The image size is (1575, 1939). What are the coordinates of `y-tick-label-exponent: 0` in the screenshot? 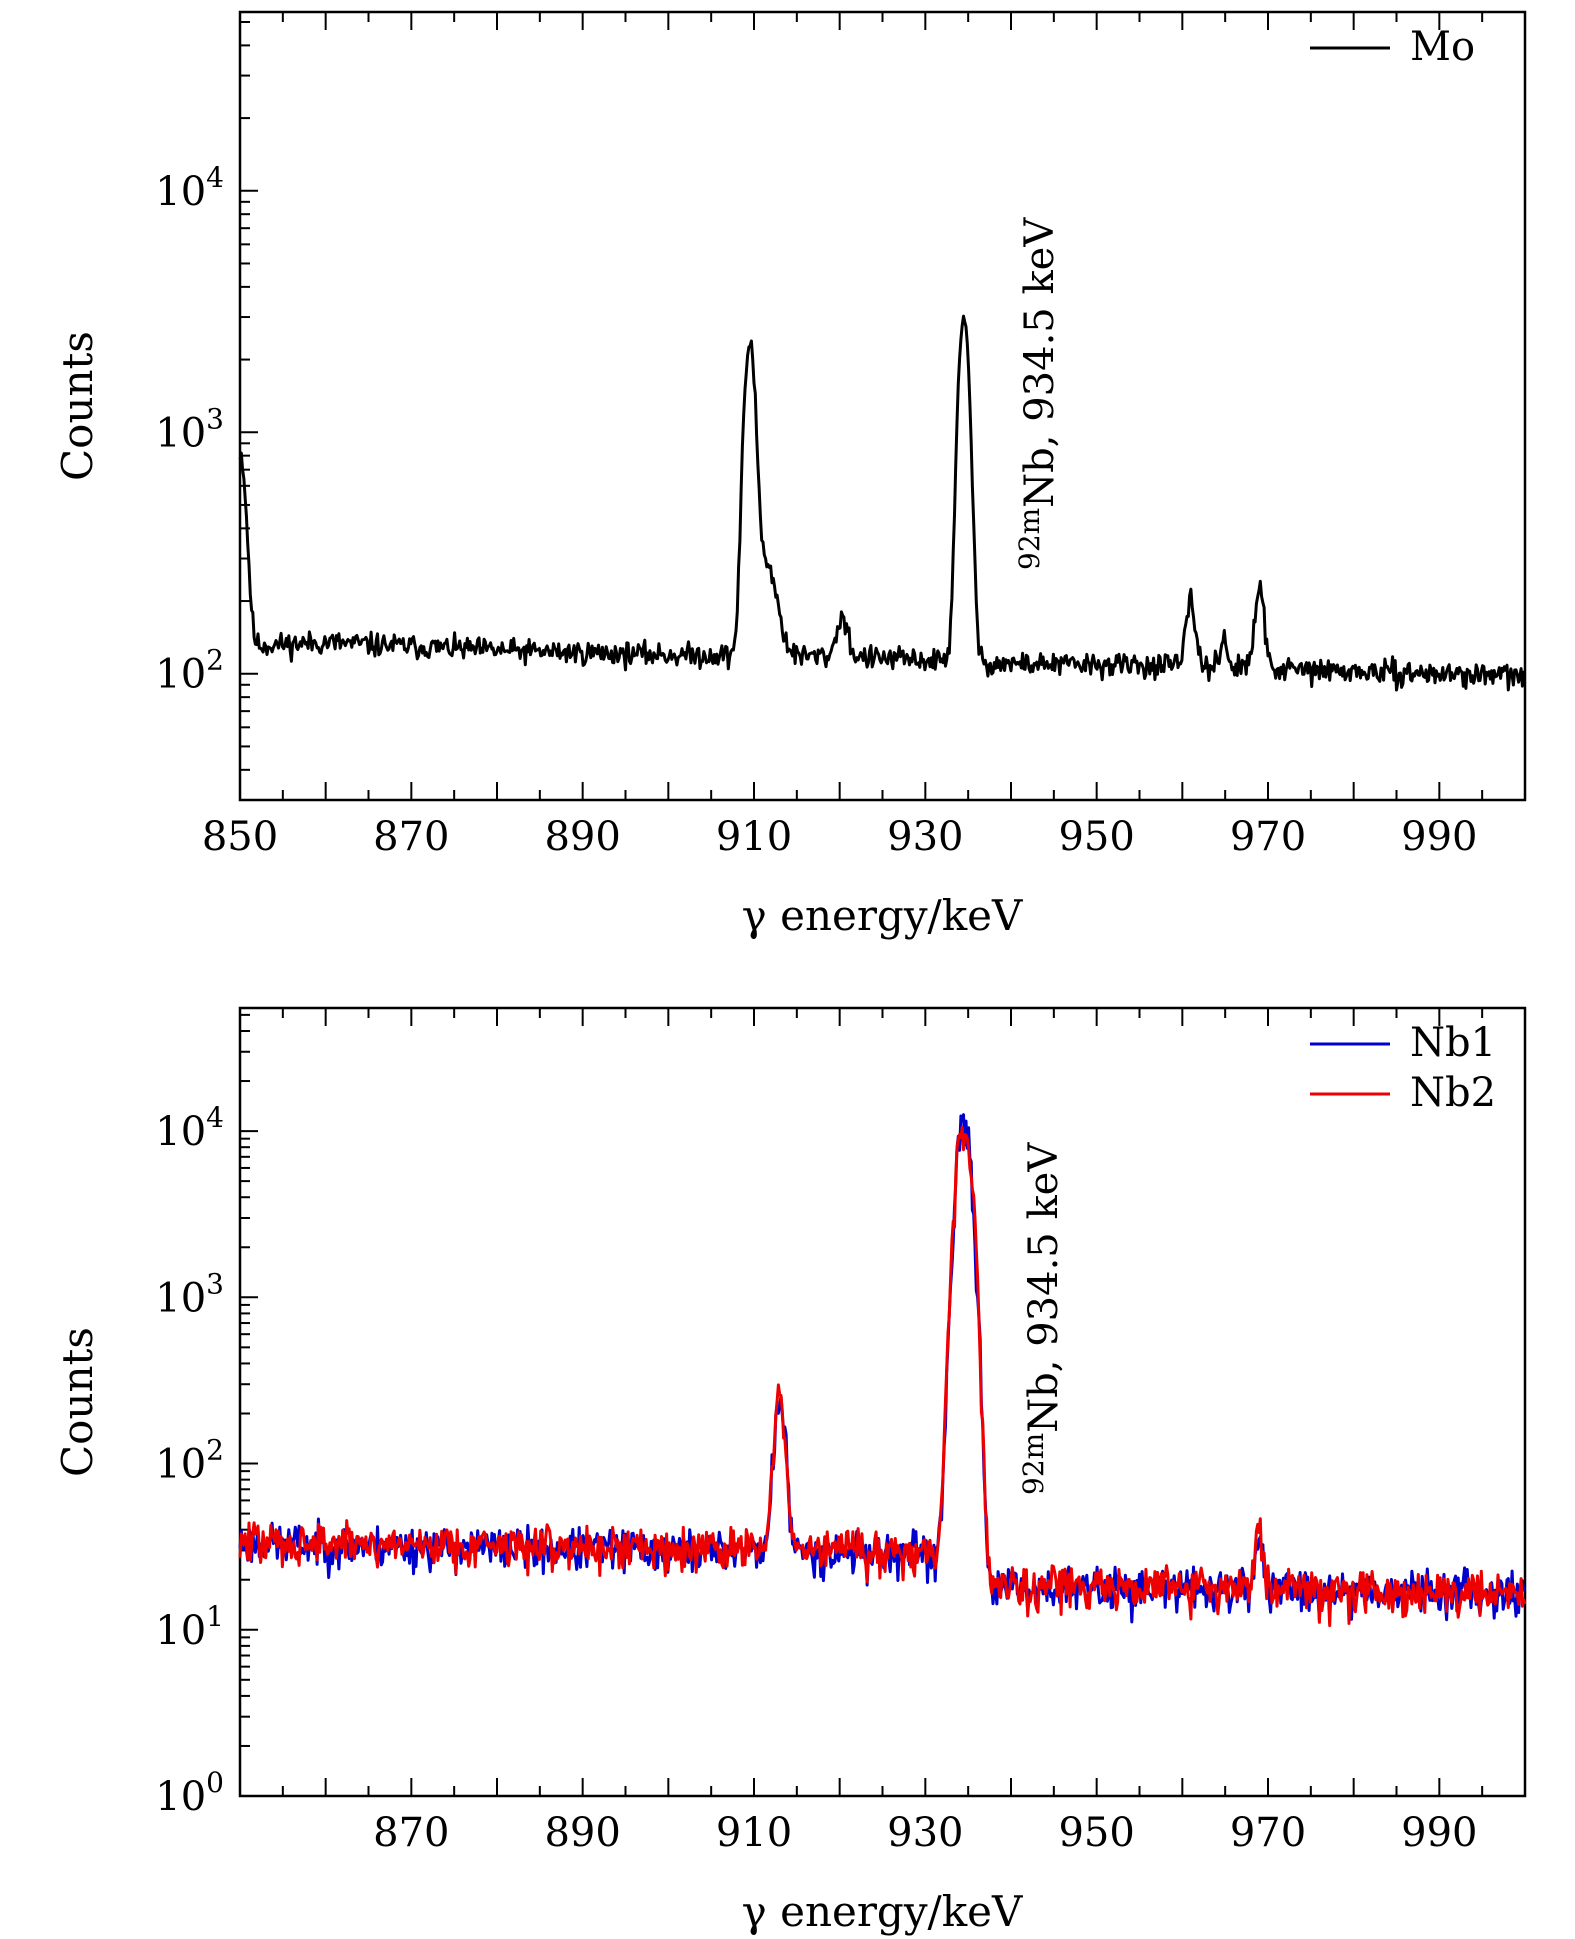 It's located at (215, 1782).